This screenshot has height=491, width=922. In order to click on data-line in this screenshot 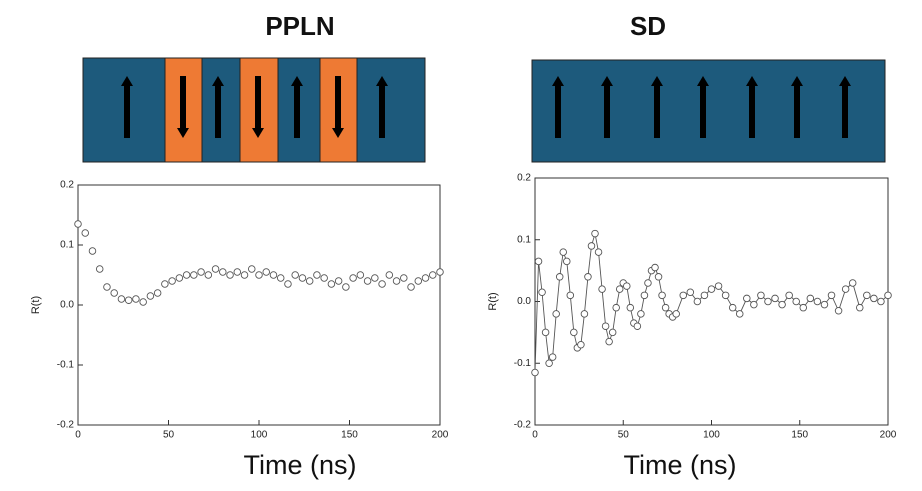, I will do `click(711, 303)`.